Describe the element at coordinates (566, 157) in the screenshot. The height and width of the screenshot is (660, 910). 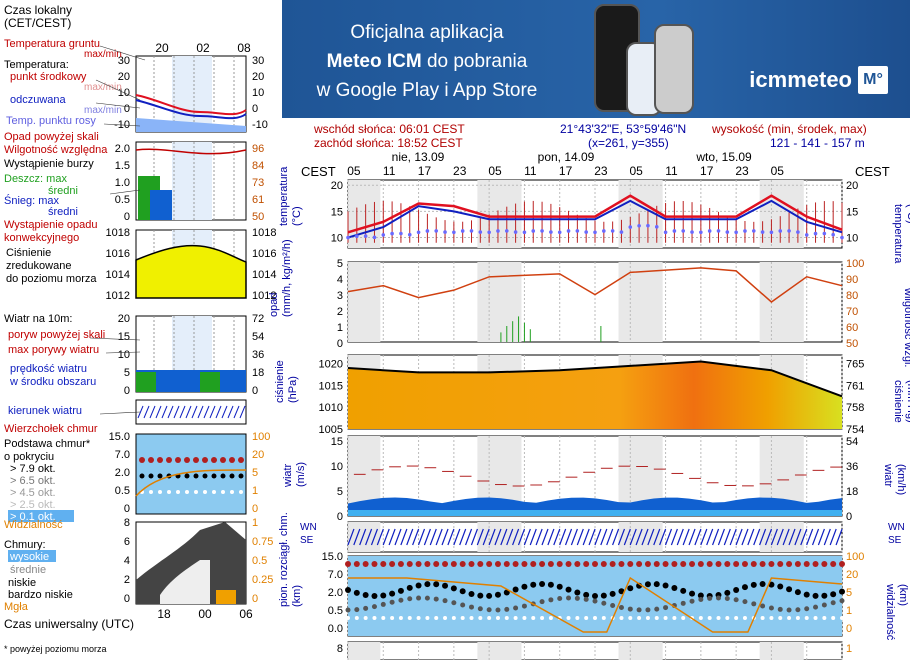
I see `day-label: pon, 14.09` at that location.